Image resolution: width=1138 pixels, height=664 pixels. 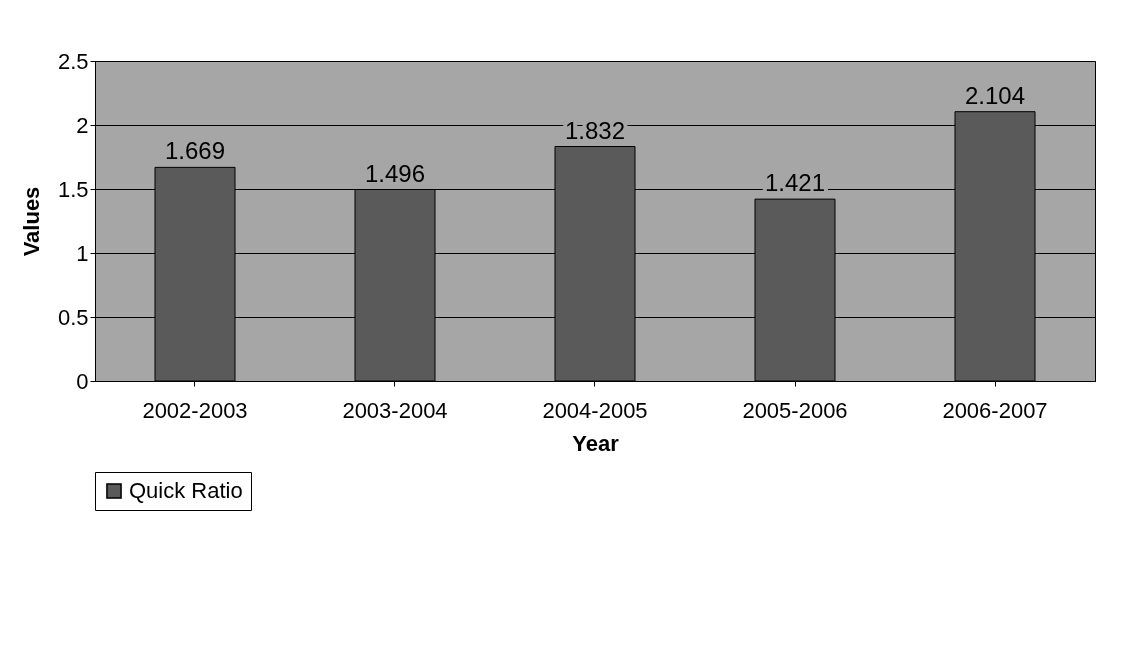 What do you see at coordinates (82, 381) in the screenshot?
I see `y-tick-label: 0` at bounding box center [82, 381].